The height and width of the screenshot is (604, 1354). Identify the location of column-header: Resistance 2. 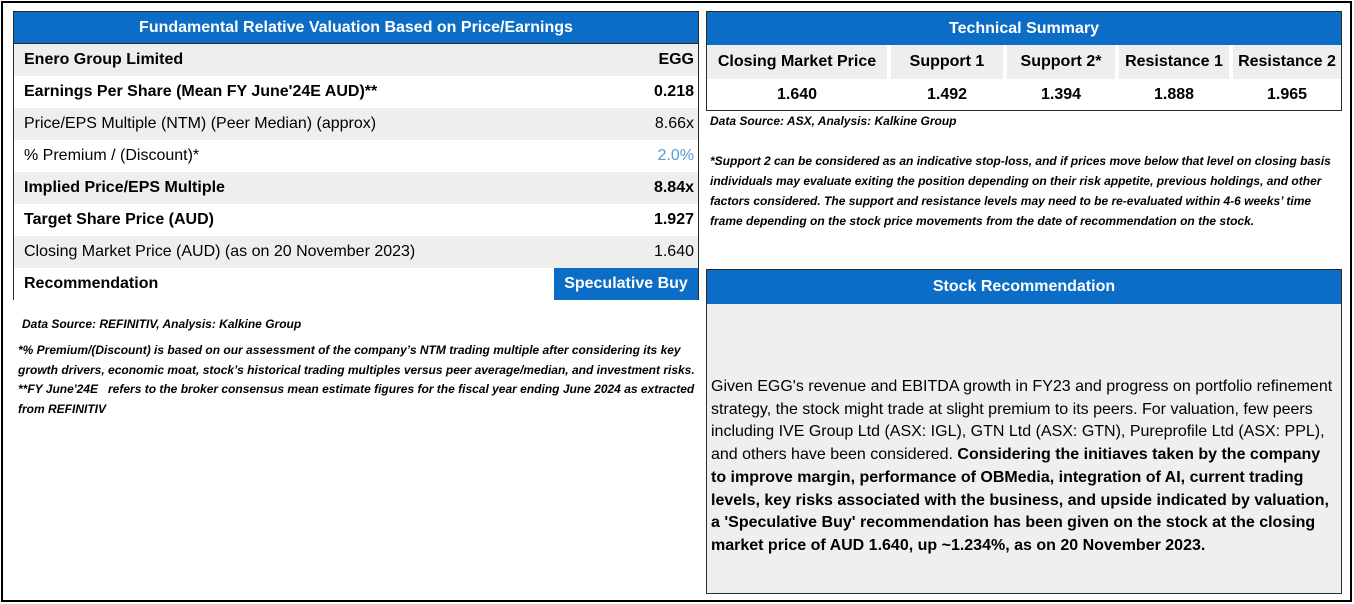
(1287, 62).